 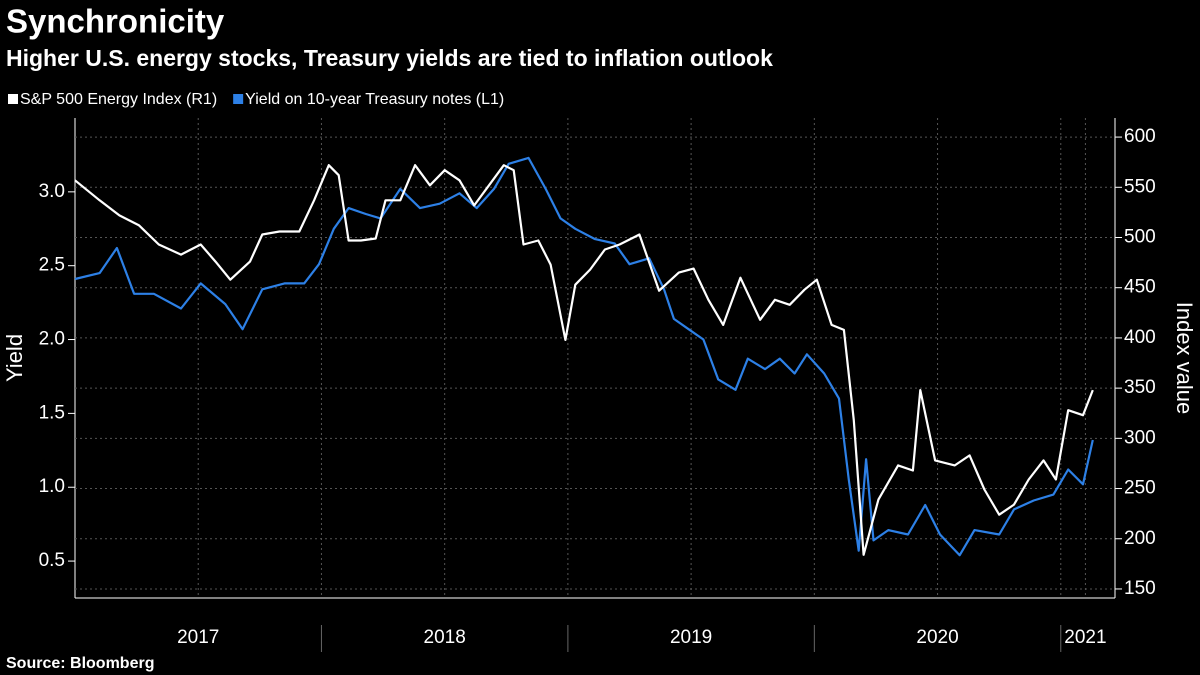 I want to click on source: Source: Bloomberg, so click(x=80, y=663).